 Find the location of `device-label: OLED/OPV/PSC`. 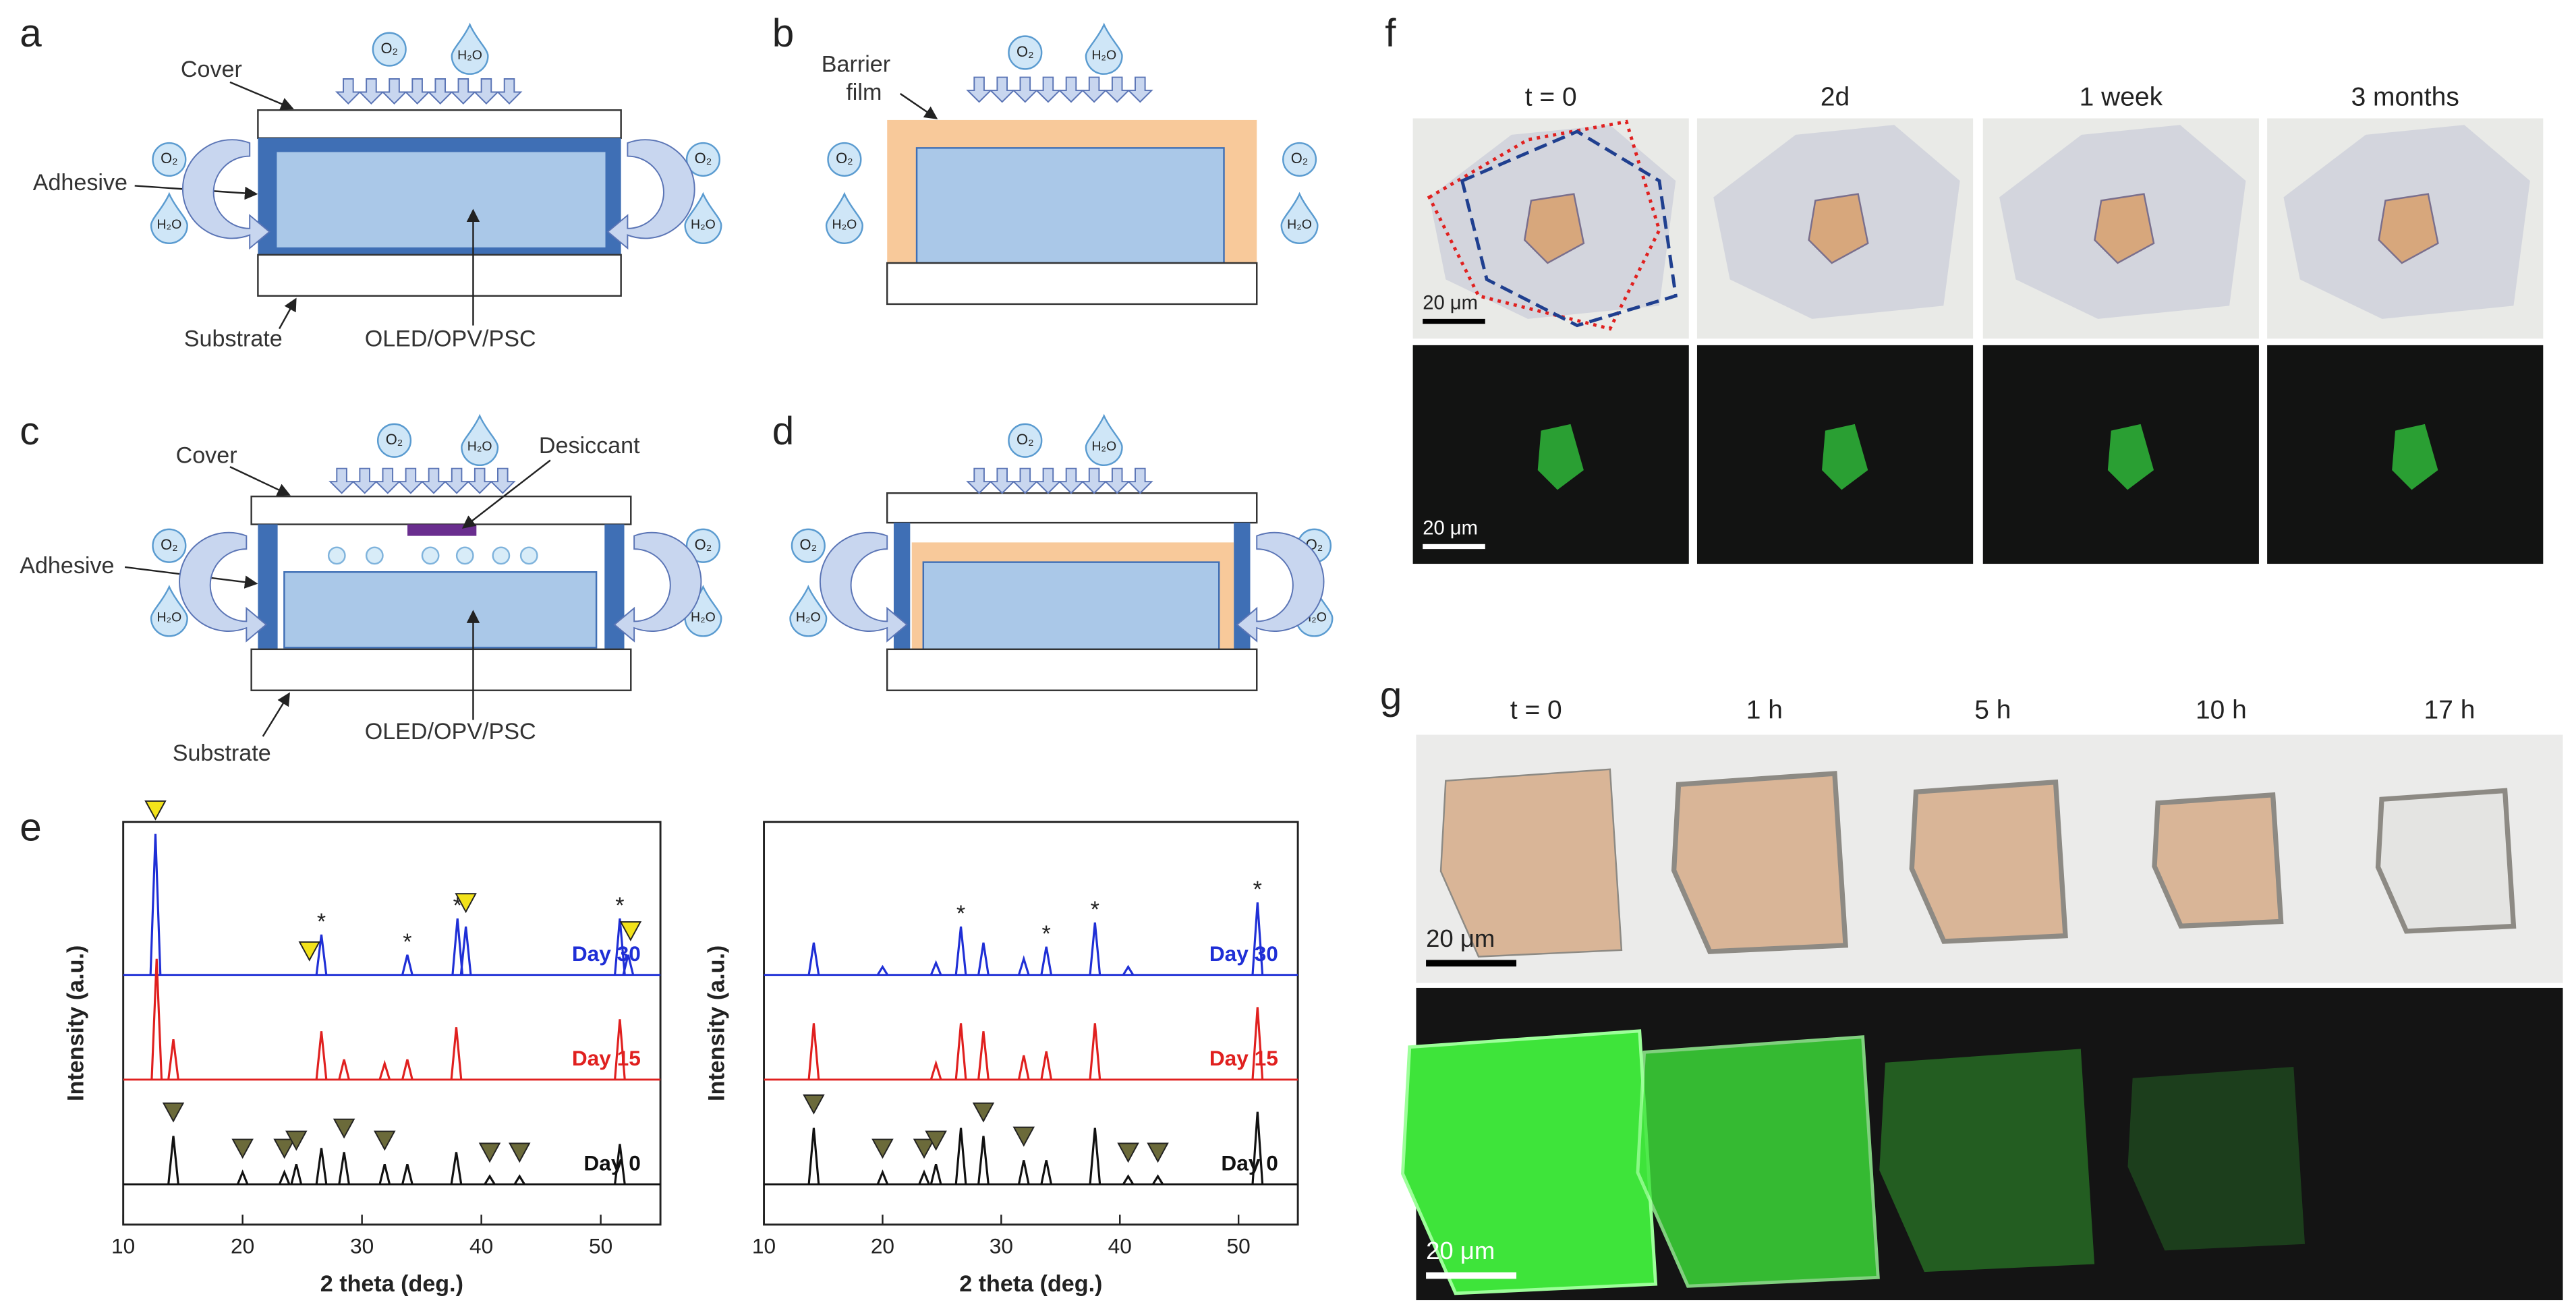

device-label: OLED/OPV/PSC is located at coordinates (450, 731).